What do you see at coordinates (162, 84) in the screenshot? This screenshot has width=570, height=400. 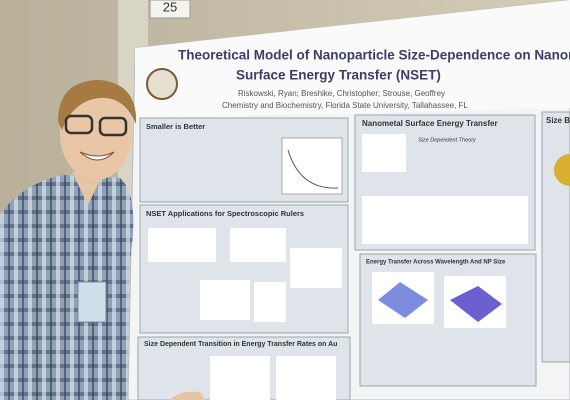 I see `university-seal` at bounding box center [162, 84].